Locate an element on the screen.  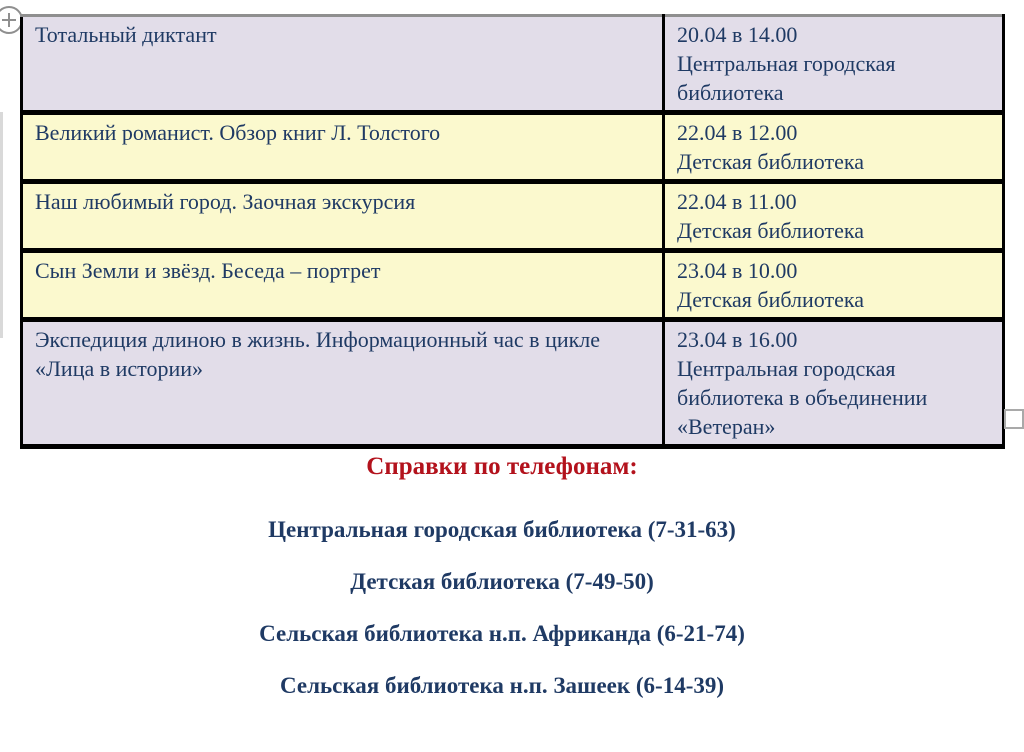
contact-line: Детская библиотека (7-49-50) is located at coordinates (502, 581).